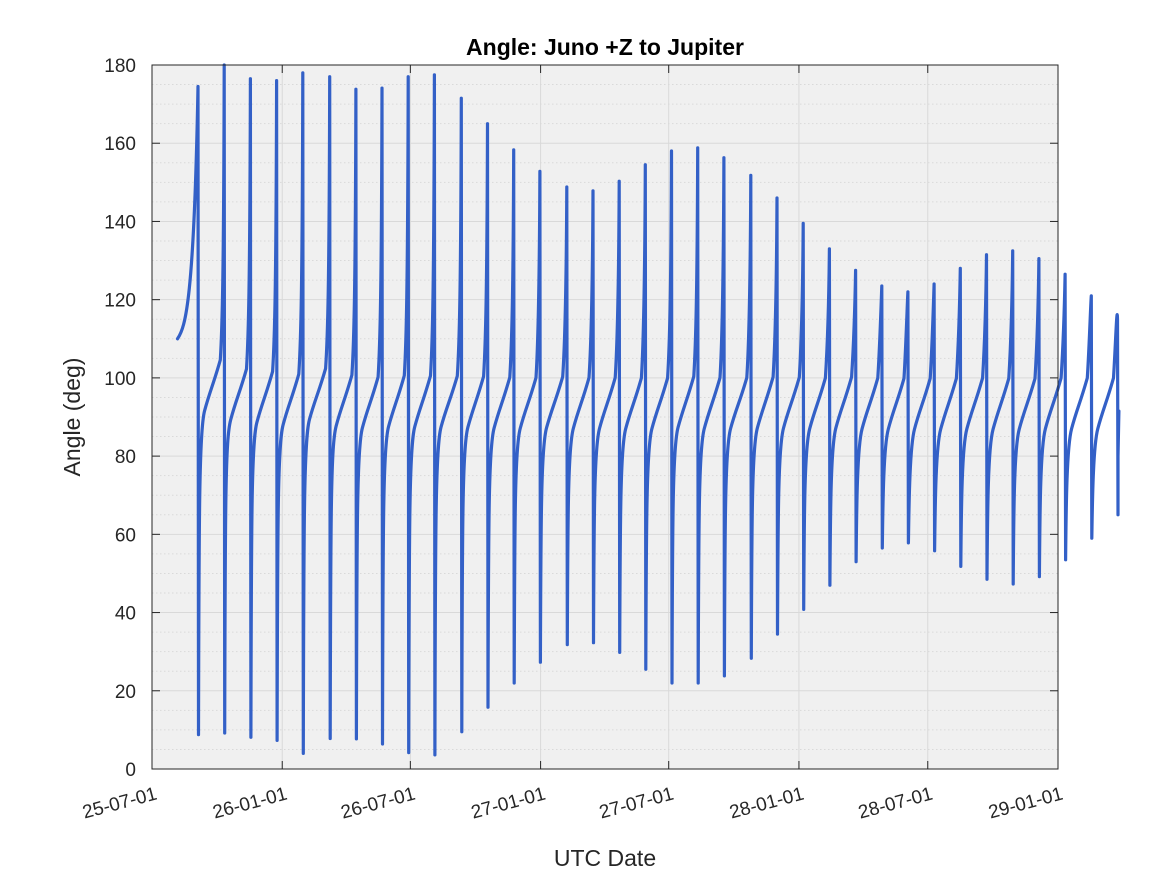  I want to click on x-tick-label: 27-01-01, so click(508, 804).